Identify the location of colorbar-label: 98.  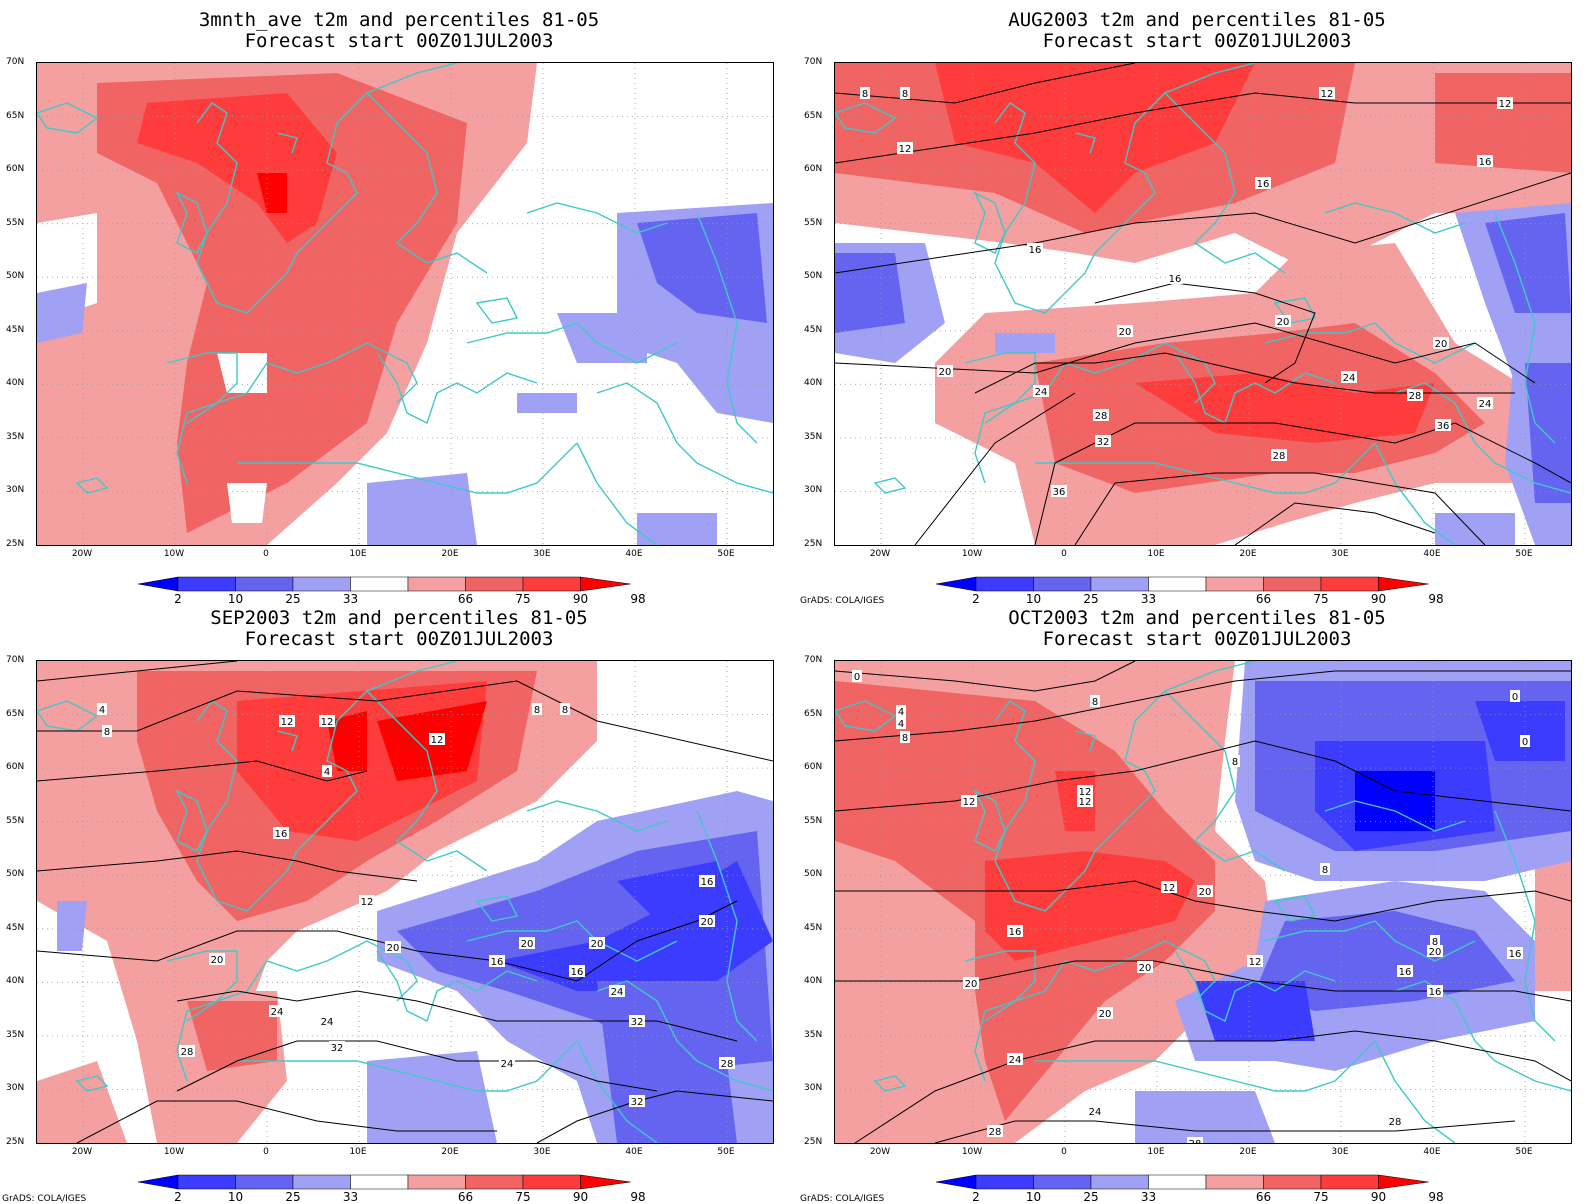
(1436, 1197).